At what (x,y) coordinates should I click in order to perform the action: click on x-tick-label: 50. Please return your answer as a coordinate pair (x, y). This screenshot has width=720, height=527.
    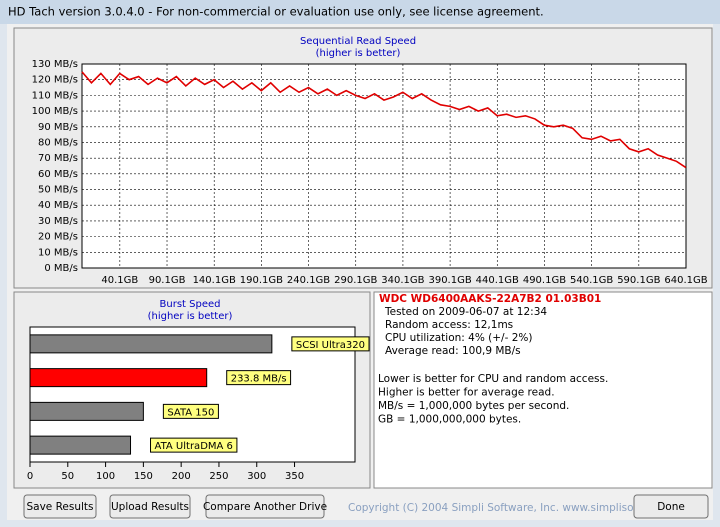
    Looking at the image, I should click on (67, 476).